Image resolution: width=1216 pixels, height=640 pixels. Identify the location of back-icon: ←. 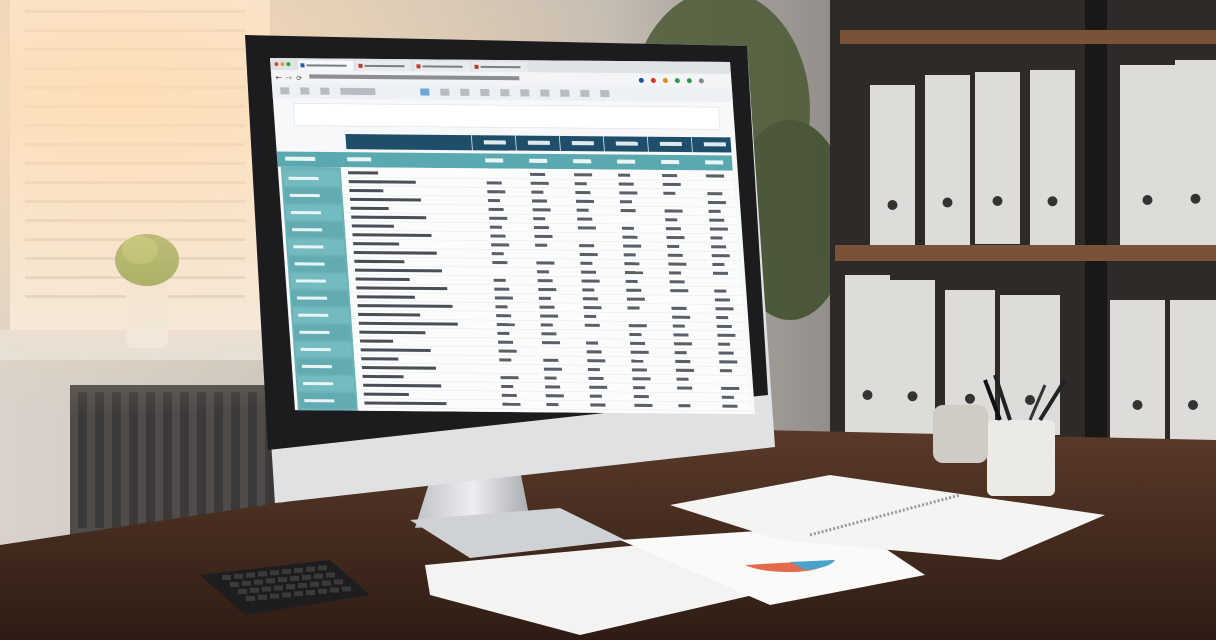
(279, 77).